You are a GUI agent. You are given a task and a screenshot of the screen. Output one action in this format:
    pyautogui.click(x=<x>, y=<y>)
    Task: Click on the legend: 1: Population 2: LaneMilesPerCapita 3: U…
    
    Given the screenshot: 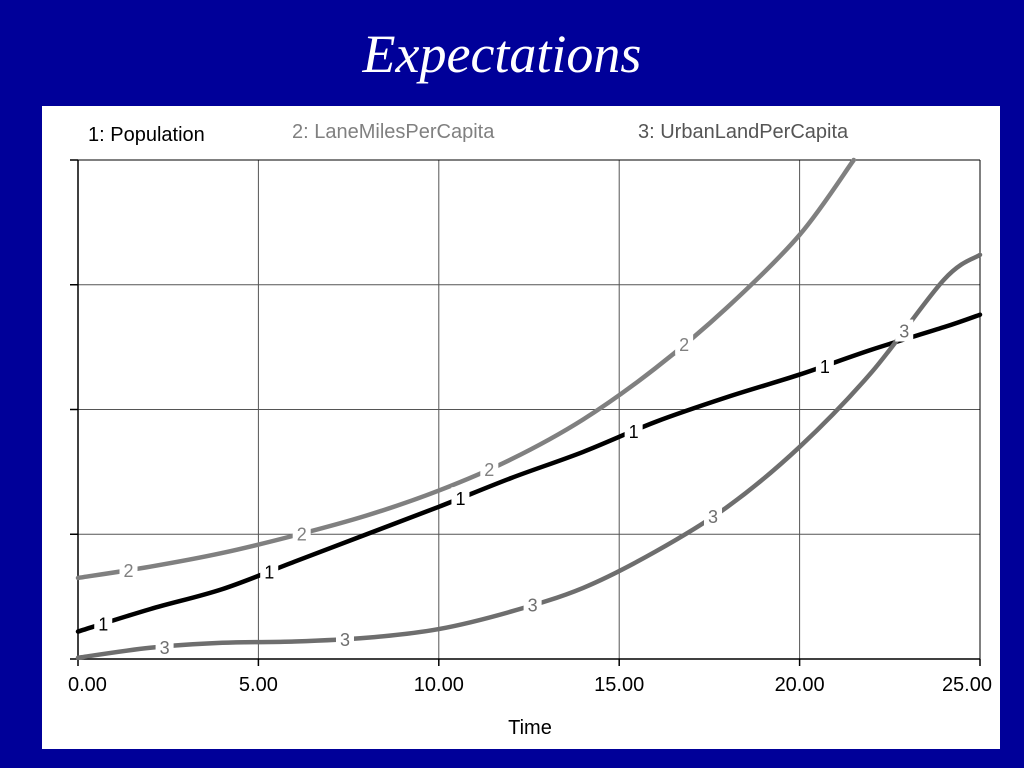 What is the action you would take?
    pyautogui.click(x=468, y=133)
    